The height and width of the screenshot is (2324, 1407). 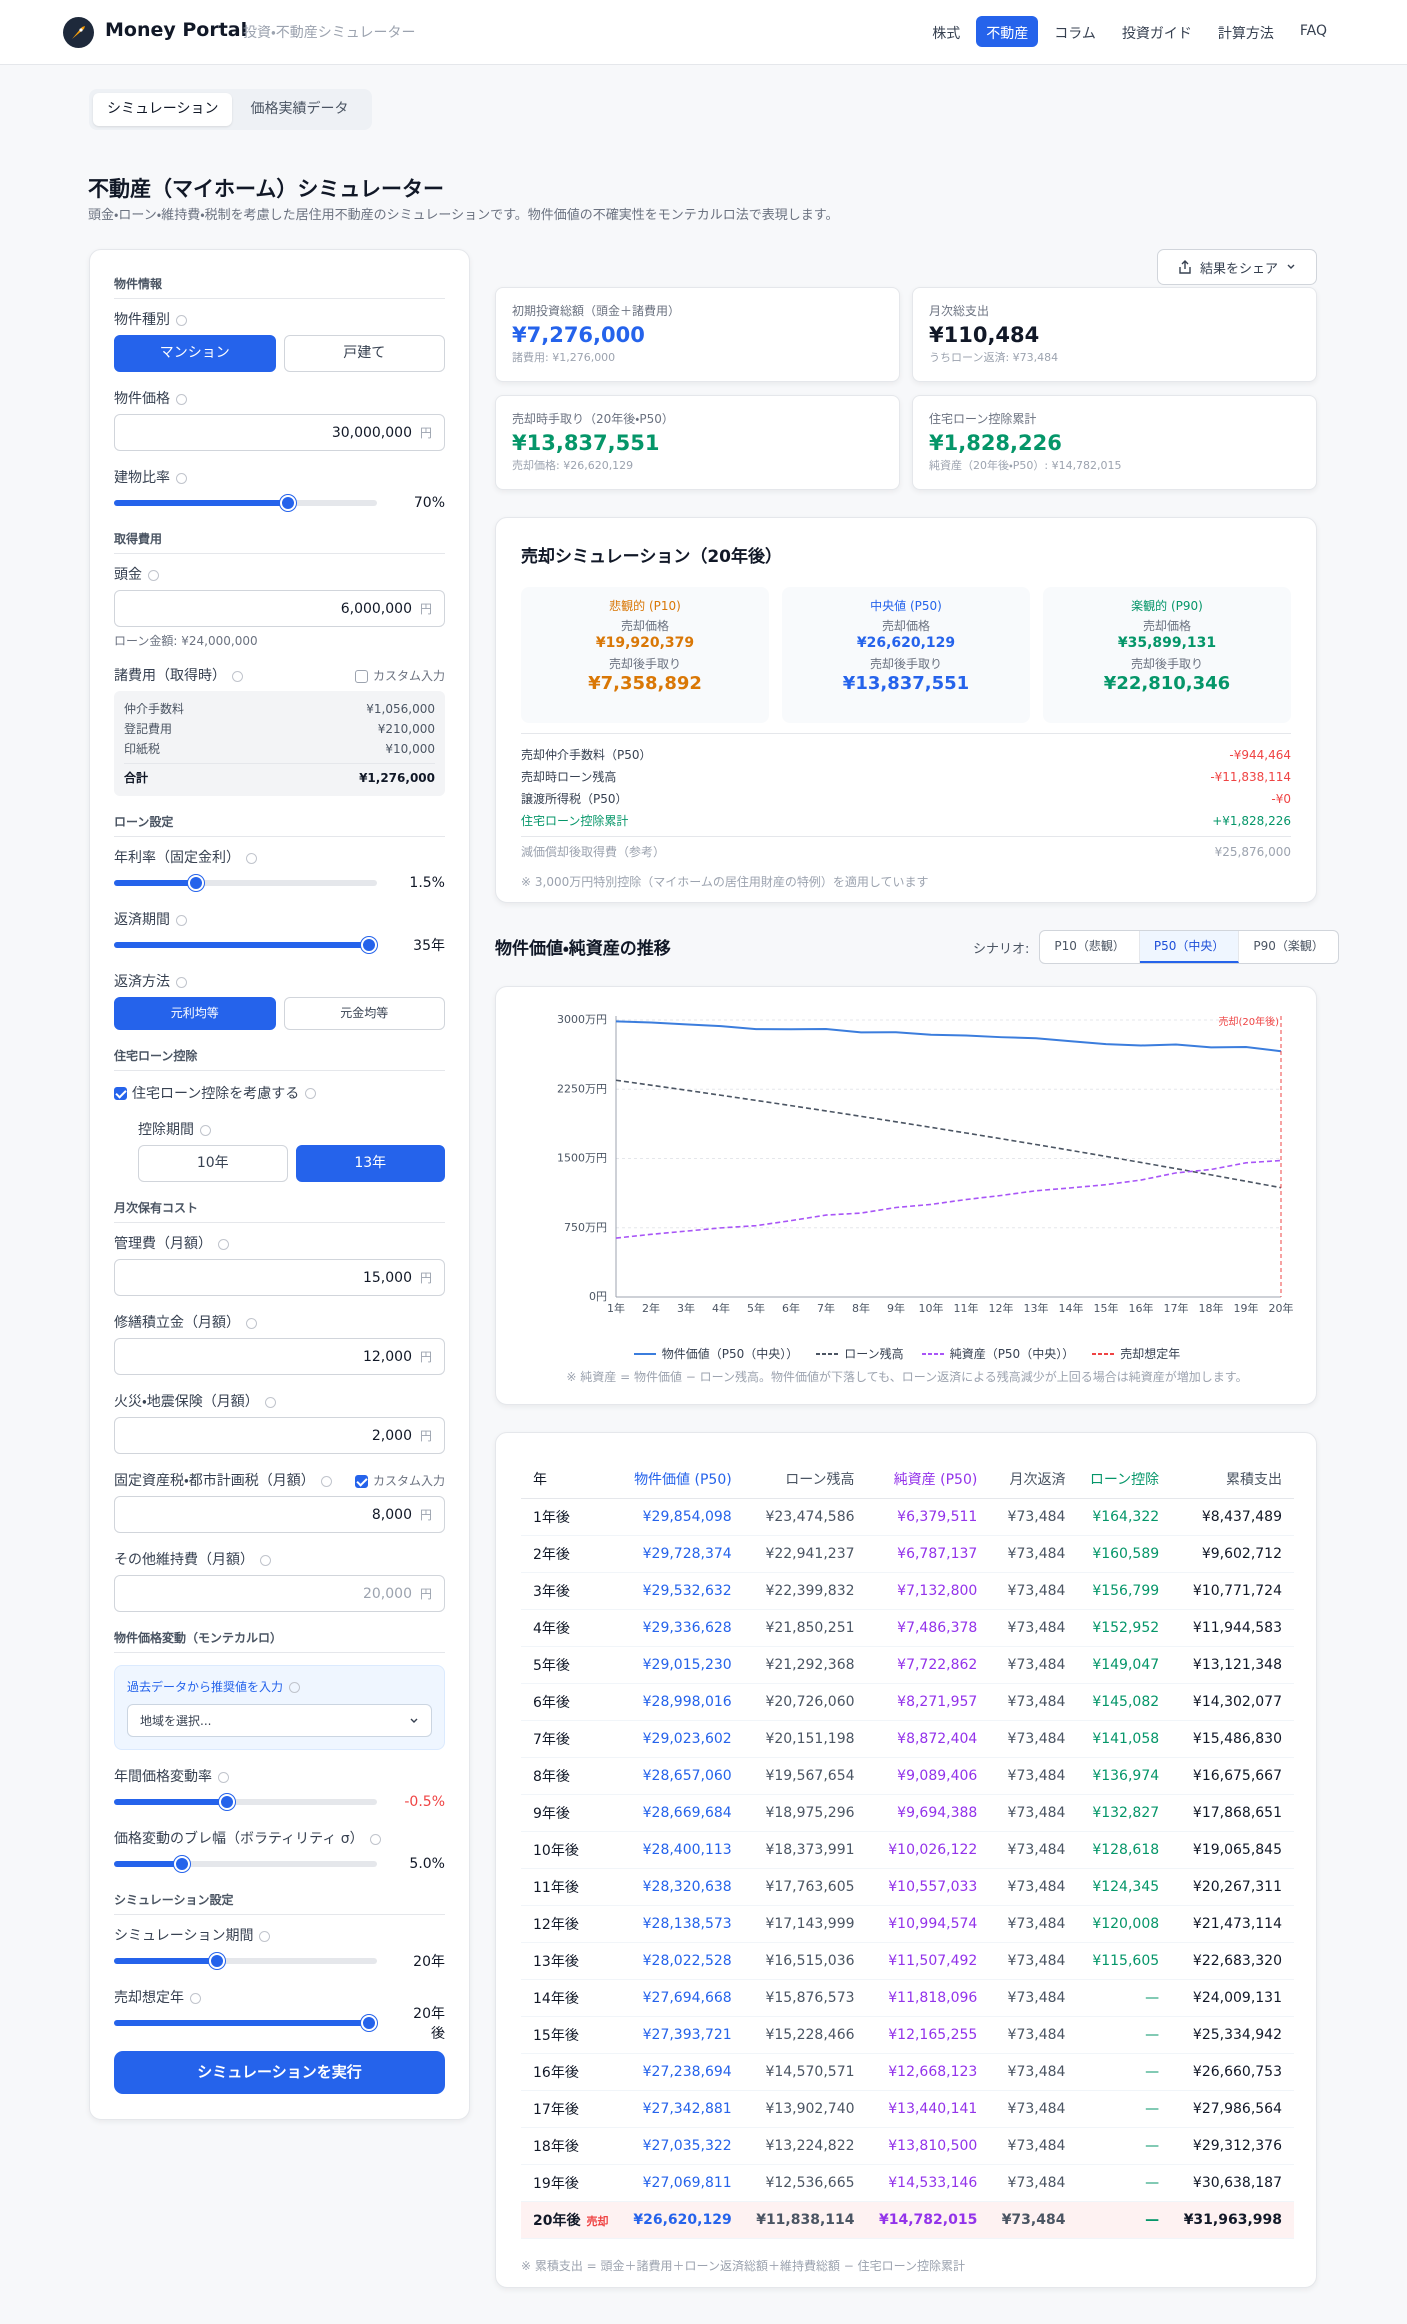 What do you see at coordinates (1007, 31) in the screenshot?
I see `nav-item: 不動産` at bounding box center [1007, 31].